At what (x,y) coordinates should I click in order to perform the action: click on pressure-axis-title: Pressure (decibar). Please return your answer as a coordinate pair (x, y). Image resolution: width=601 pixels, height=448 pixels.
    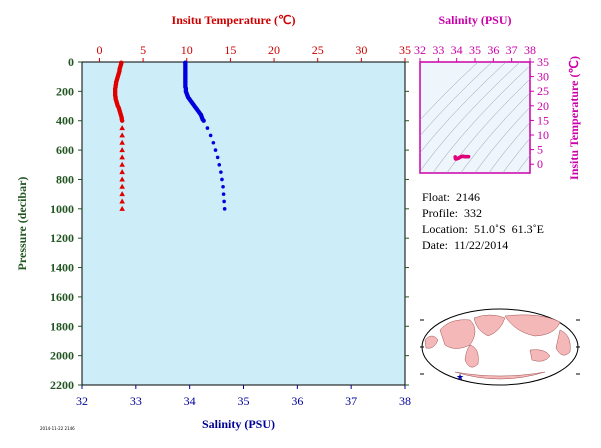
    Looking at the image, I should click on (22, 224).